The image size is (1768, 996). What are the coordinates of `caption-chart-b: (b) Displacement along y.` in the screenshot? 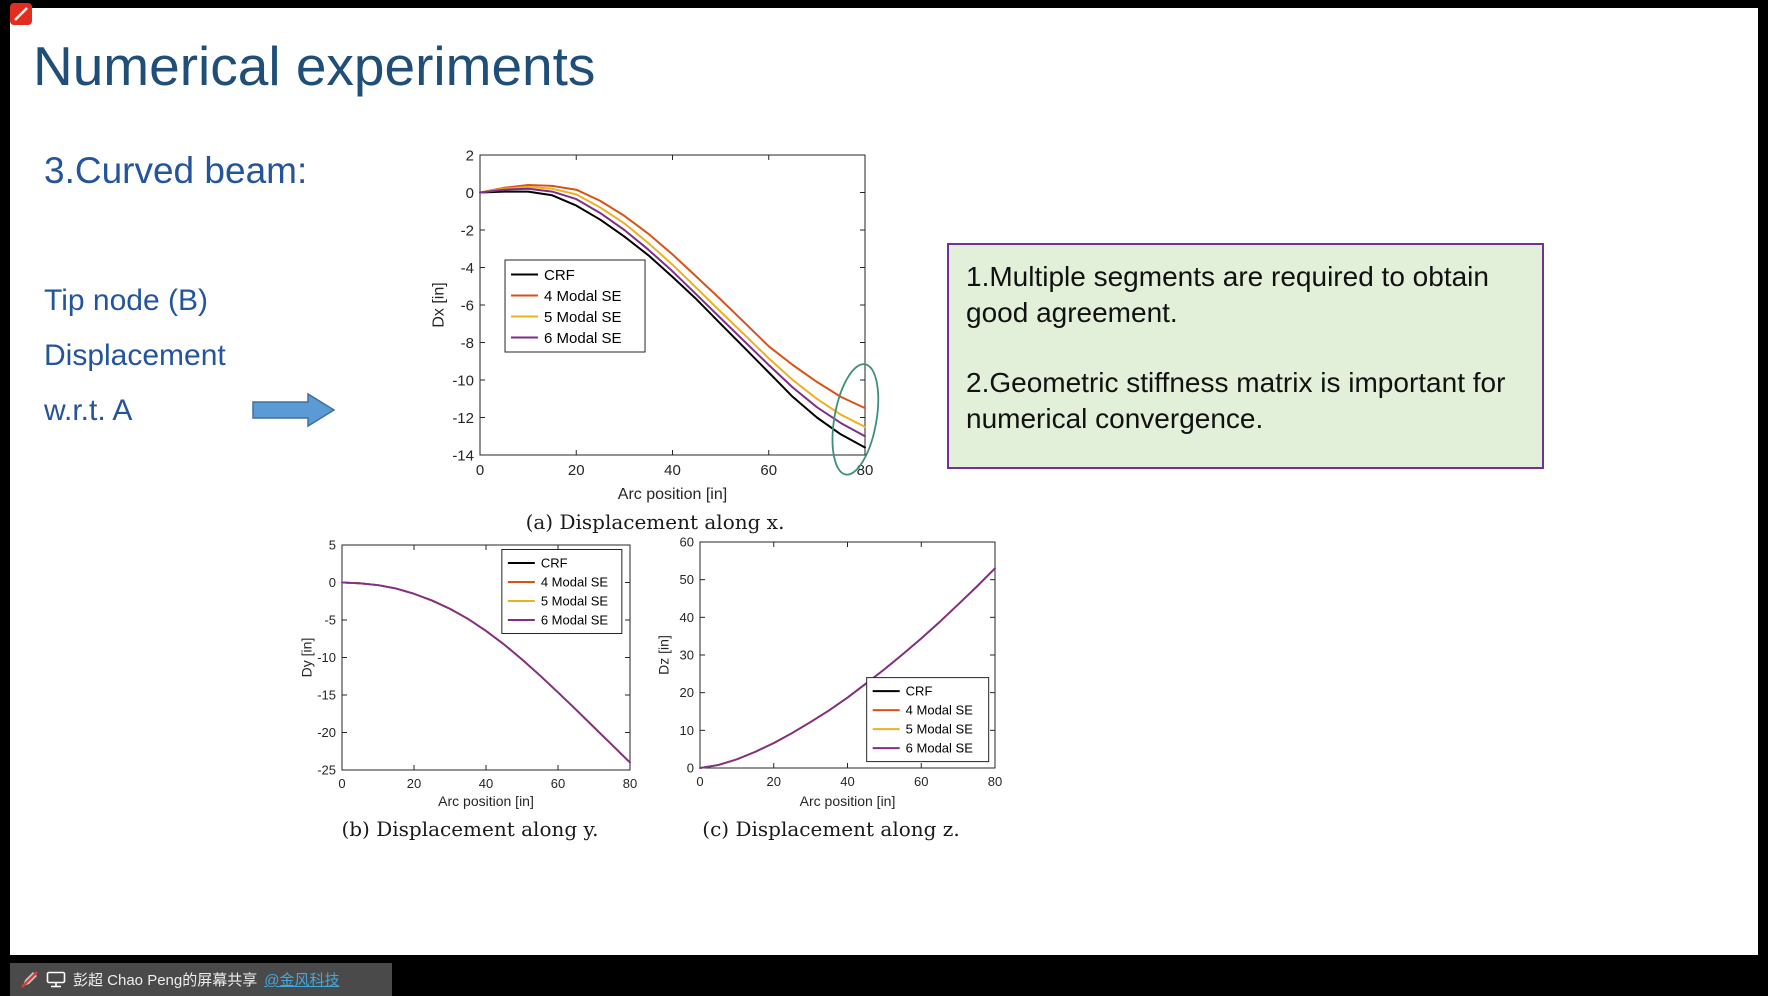 It's located at (470, 829).